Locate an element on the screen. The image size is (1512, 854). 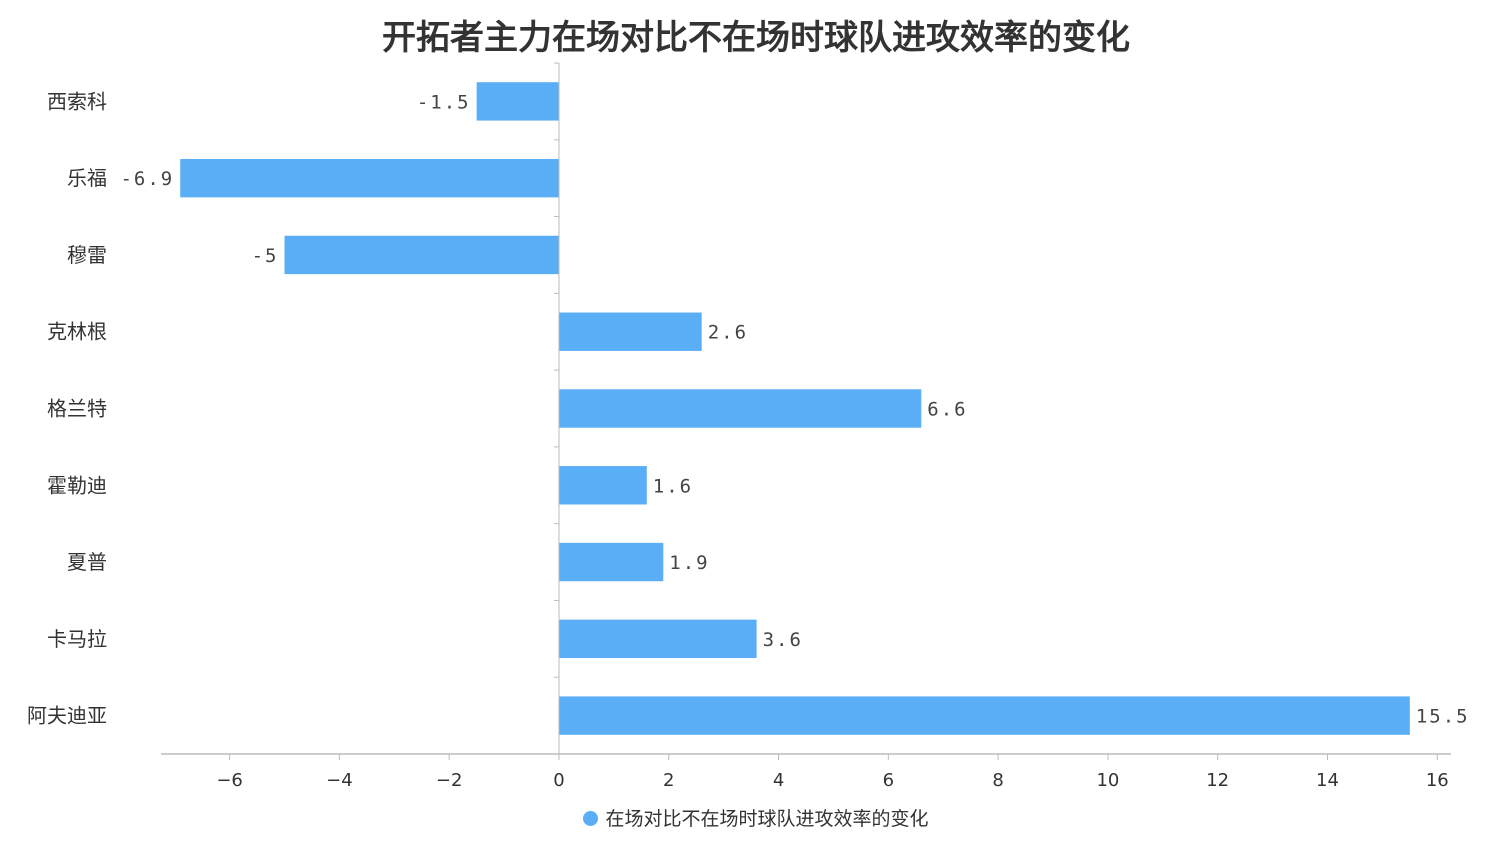
bar-西索科 is located at coordinates (517, 101).